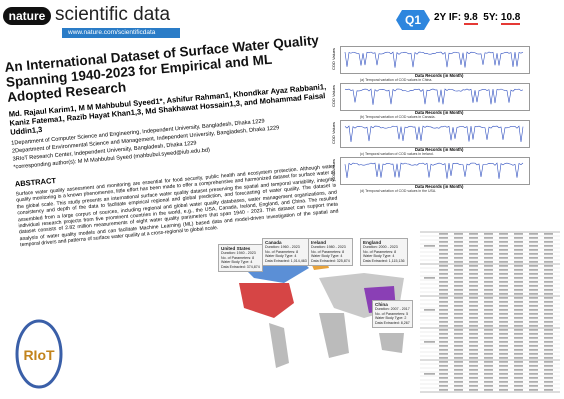  What do you see at coordinates (27, 16) in the screenshot?
I see `journal-badge: nature` at bounding box center [27, 16].